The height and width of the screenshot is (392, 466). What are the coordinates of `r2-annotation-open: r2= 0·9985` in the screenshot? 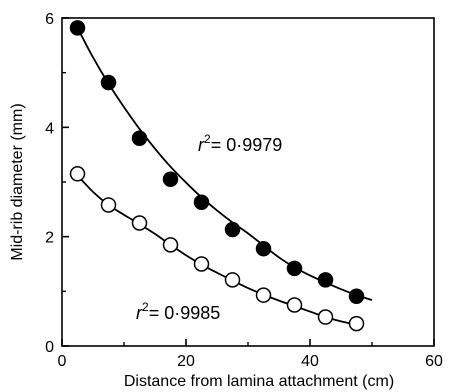 It's located at (178, 311).